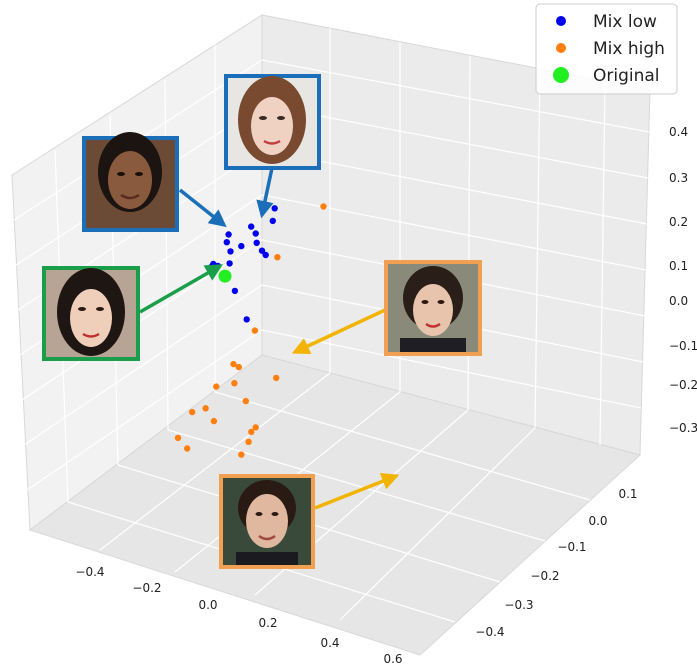  What do you see at coordinates (683, 346) in the screenshot?
I see `z-tick-5: −0.1` at bounding box center [683, 346].